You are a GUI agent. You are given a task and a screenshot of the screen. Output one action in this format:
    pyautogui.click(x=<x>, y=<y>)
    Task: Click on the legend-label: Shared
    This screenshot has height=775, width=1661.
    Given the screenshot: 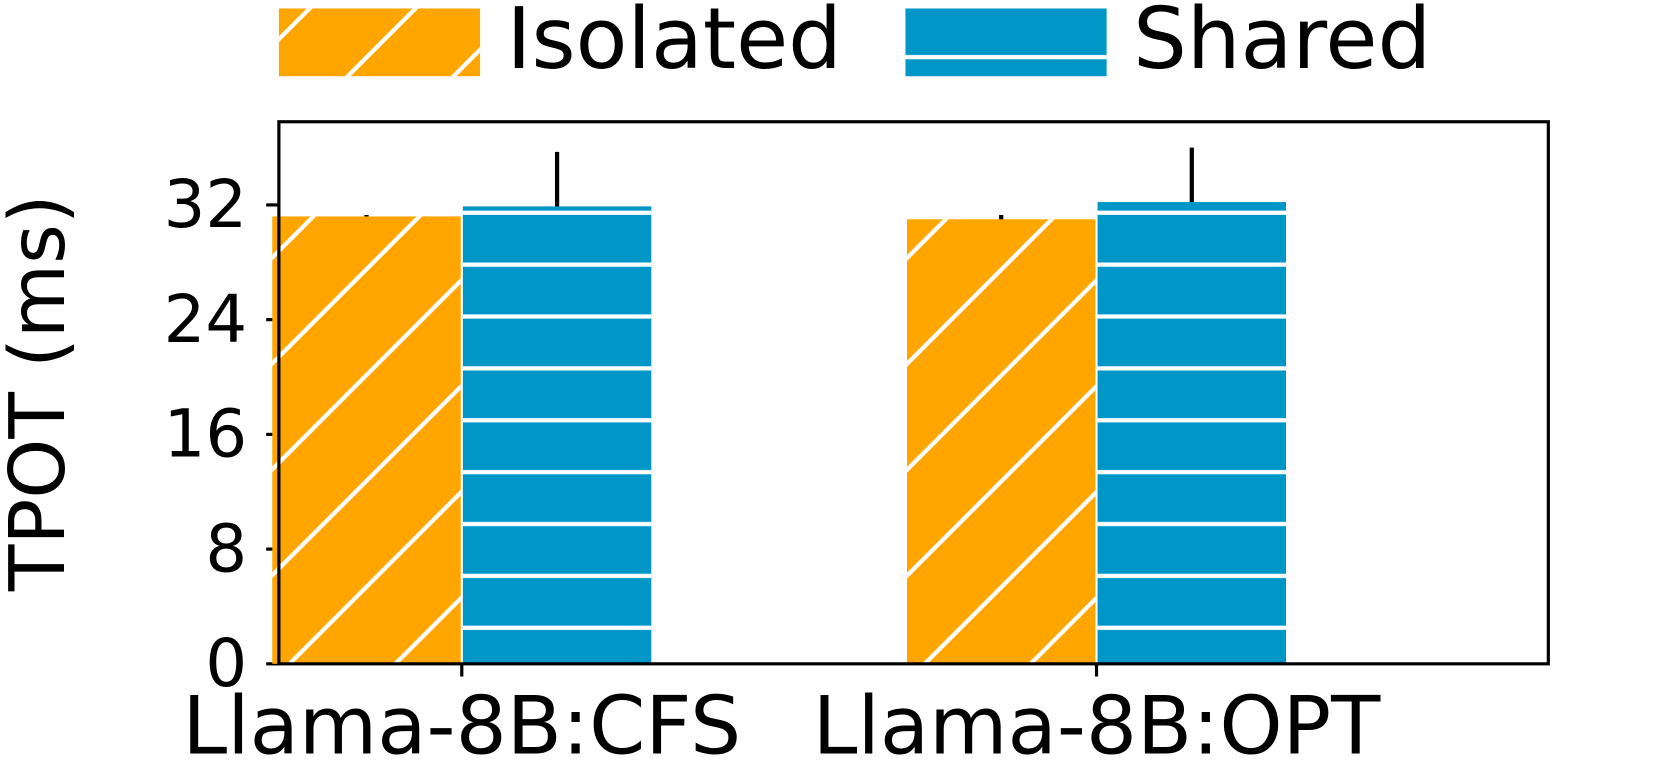 What is the action you would take?
    pyautogui.click(x=1282, y=44)
    